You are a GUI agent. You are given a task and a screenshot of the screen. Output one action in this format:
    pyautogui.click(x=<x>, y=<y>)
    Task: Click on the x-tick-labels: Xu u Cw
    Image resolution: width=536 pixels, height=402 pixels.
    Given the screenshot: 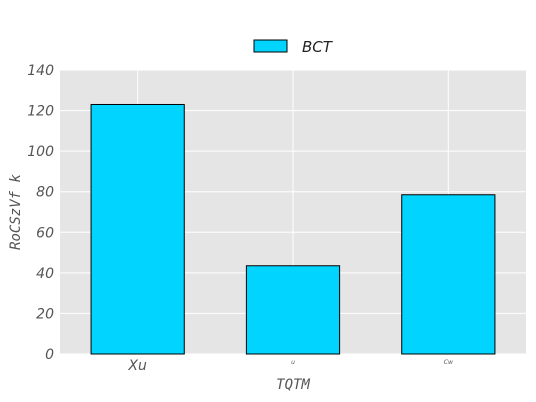 What is the action you would take?
    pyautogui.click(x=290, y=366)
    